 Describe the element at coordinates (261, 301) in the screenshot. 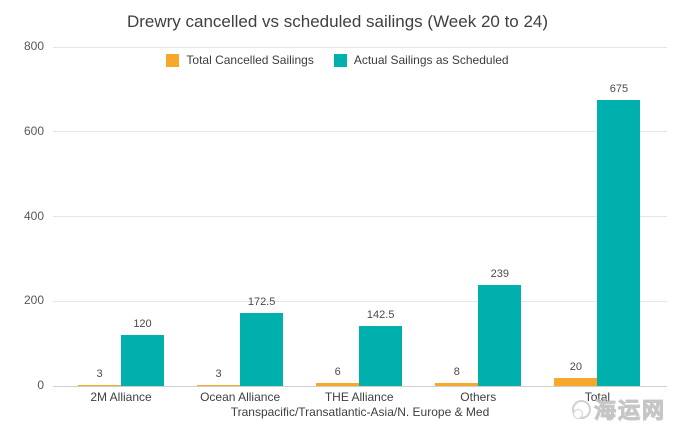

I see `value-label-scheduled-2: 172.5` at that location.